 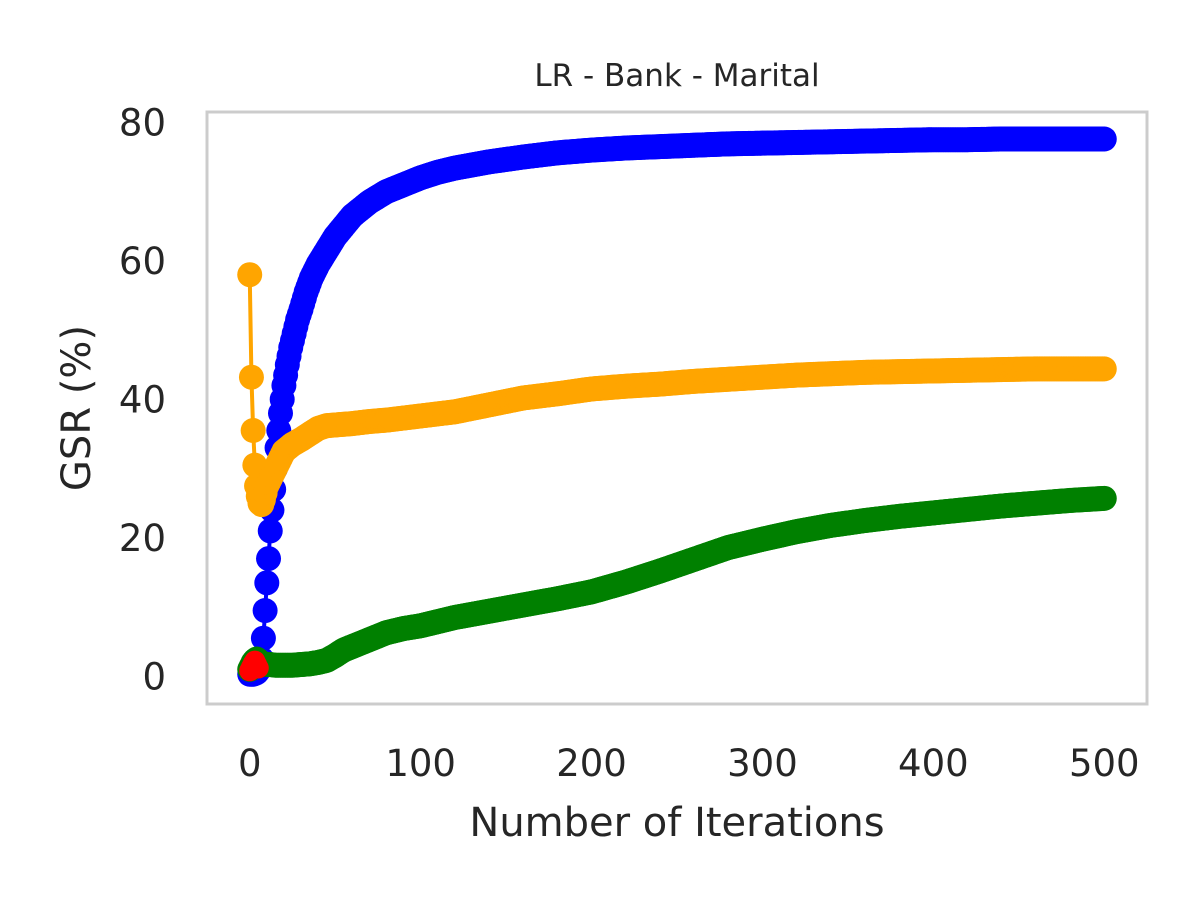 I want to click on x-tick-label: 100, so click(x=420, y=763).